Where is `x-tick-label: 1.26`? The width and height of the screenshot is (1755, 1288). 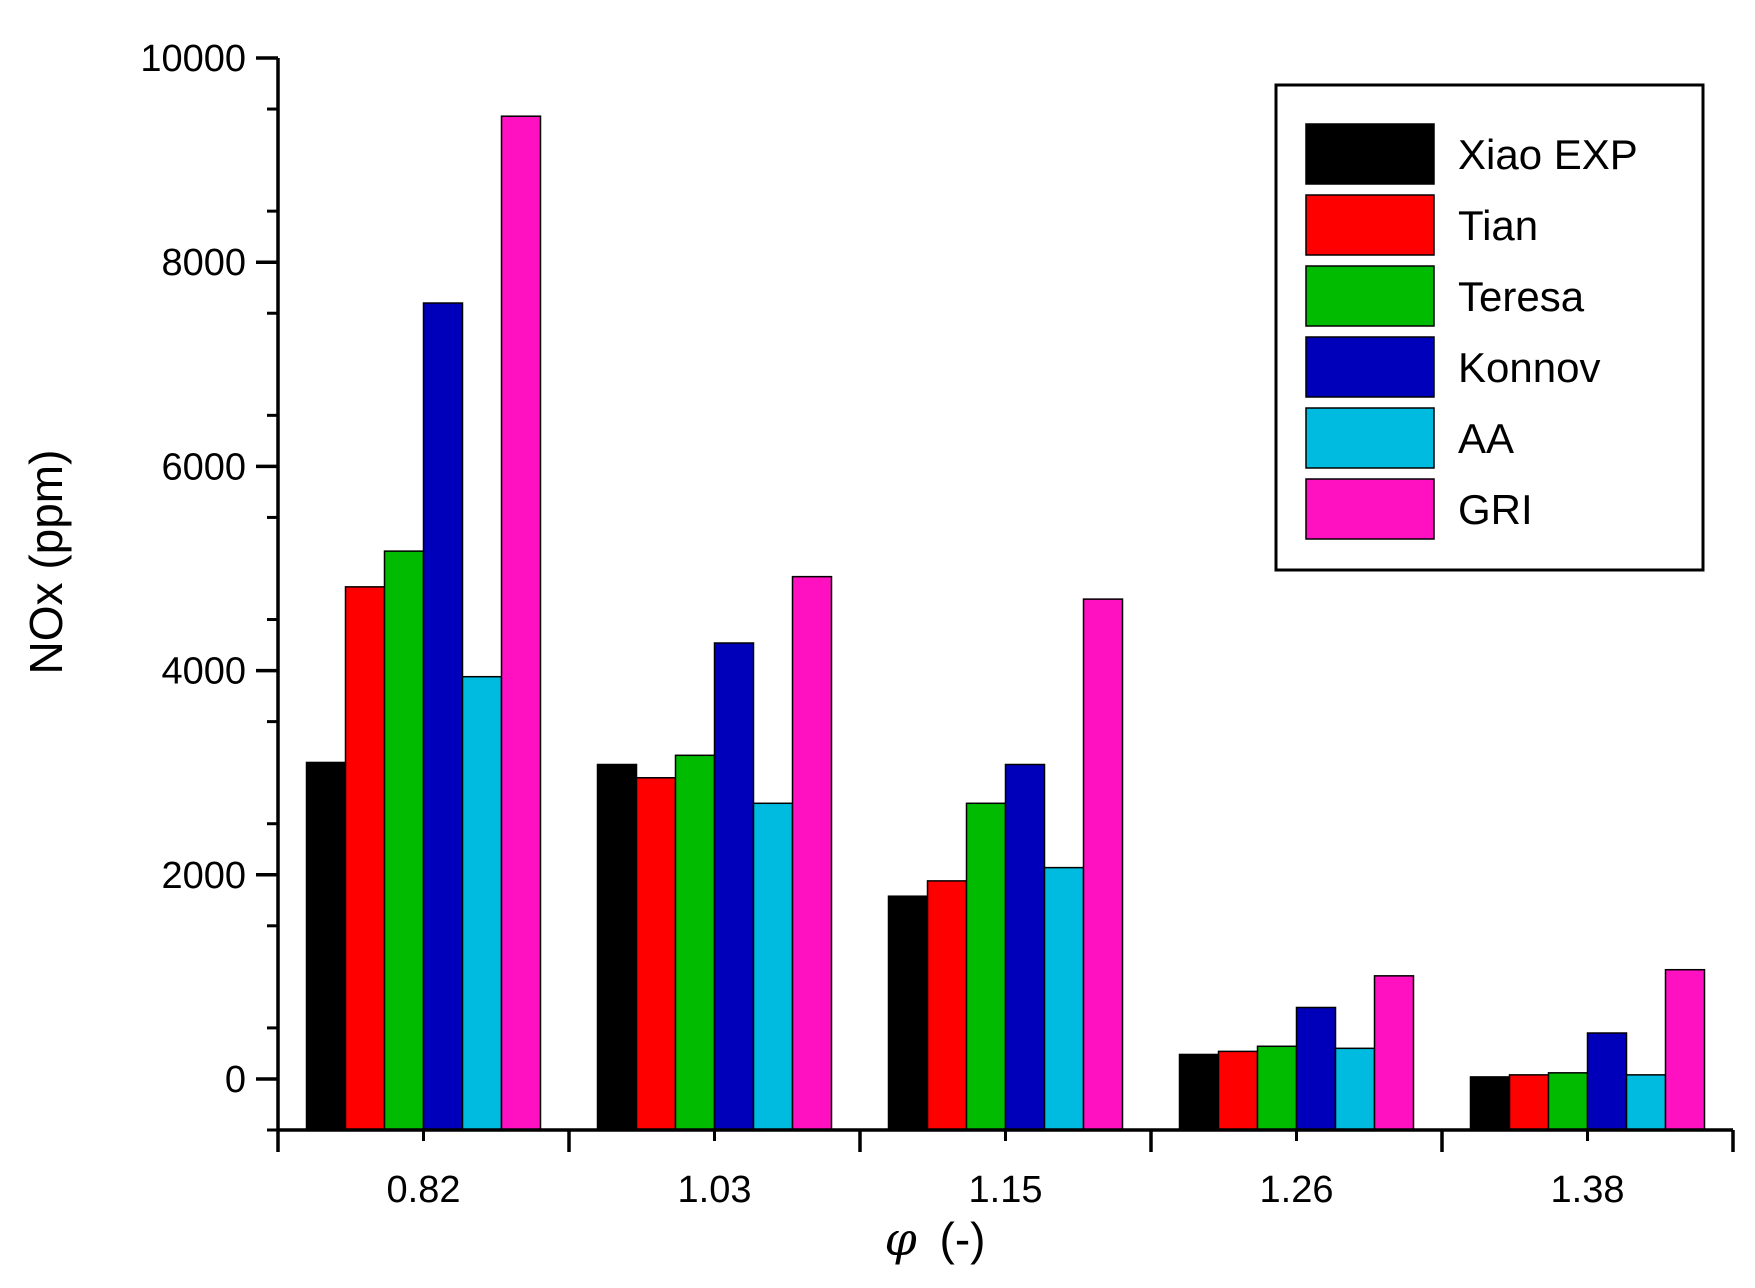 x-tick-label: 1.26 is located at coordinates (1297, 1190).